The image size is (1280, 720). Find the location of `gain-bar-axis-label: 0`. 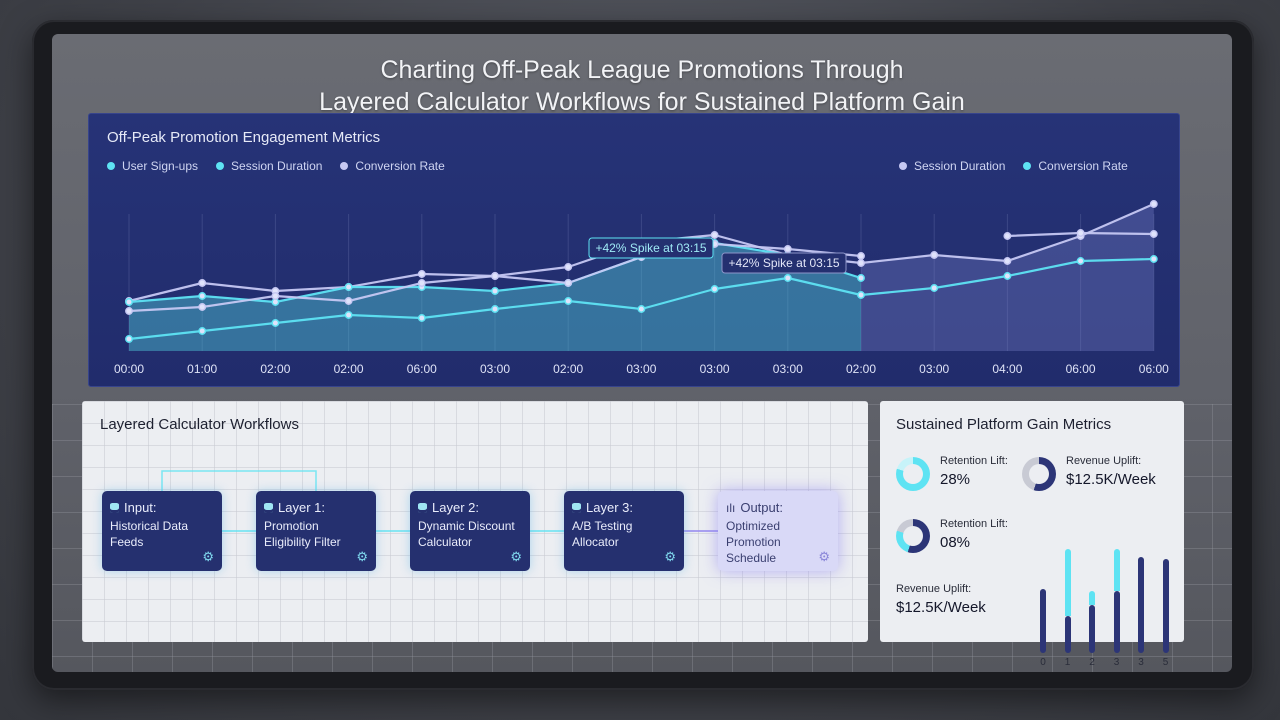

gain-bar-axis-label: 0 is located at coordinates (1043, 662).